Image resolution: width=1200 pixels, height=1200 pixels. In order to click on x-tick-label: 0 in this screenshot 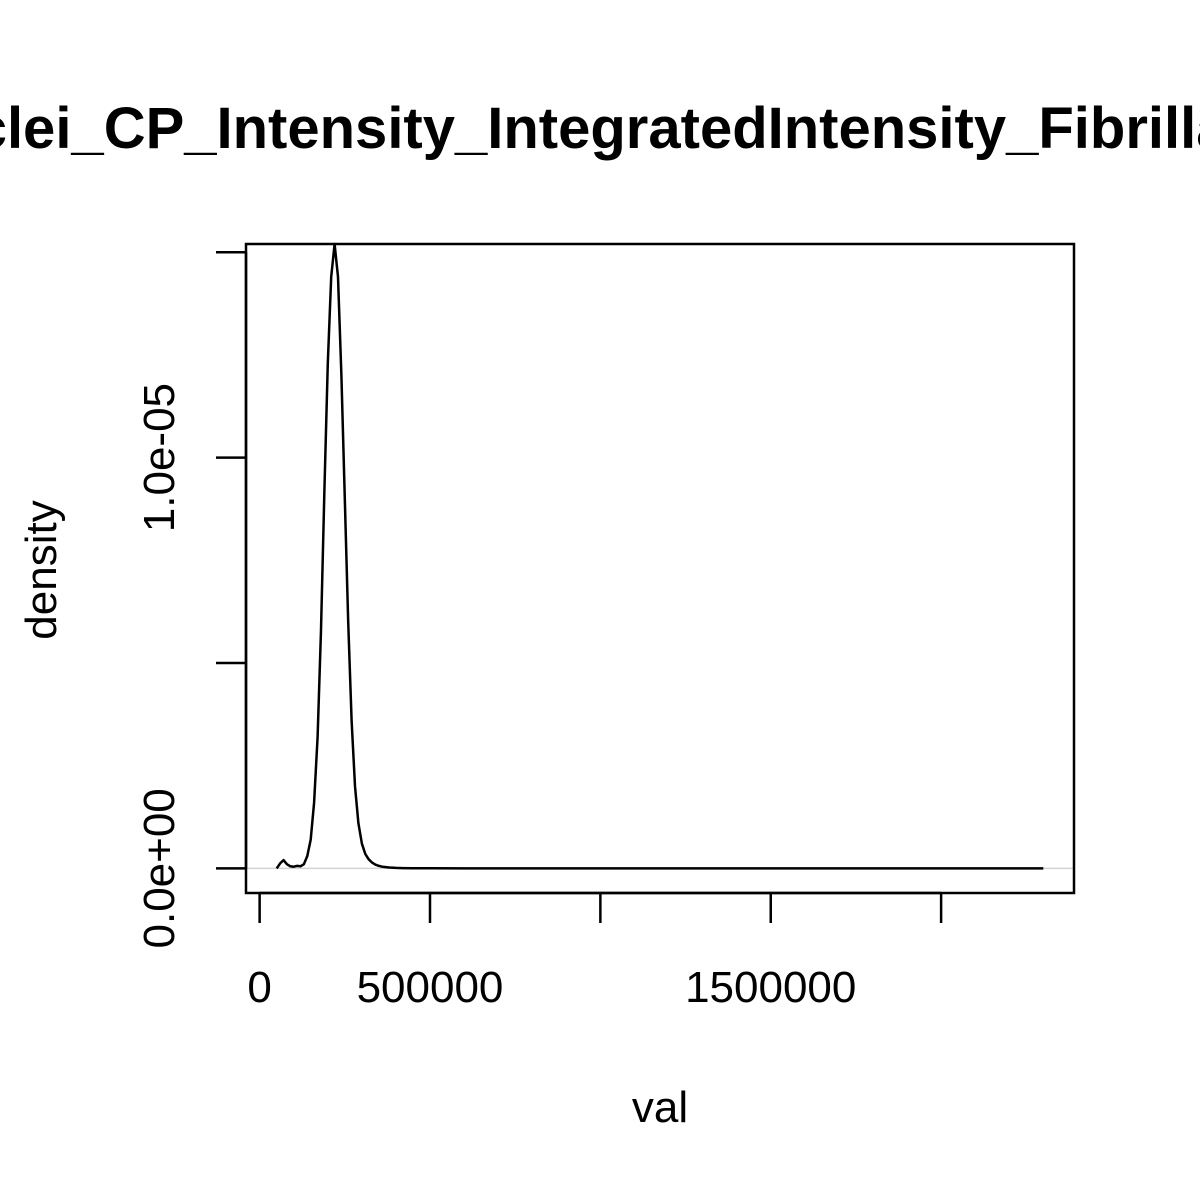, I will do `click(259, 987)`.